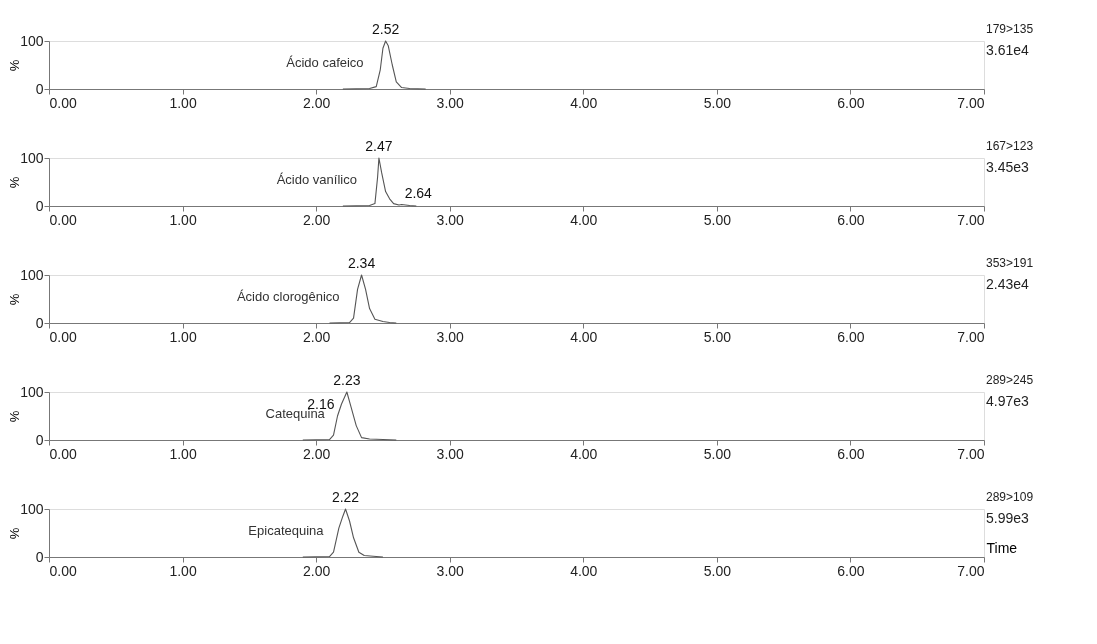 This screenshot has width=1097, height=644. Describe the element at coordinates (1010, 380) in the screenshot. I see `text: 289>245` at that location.